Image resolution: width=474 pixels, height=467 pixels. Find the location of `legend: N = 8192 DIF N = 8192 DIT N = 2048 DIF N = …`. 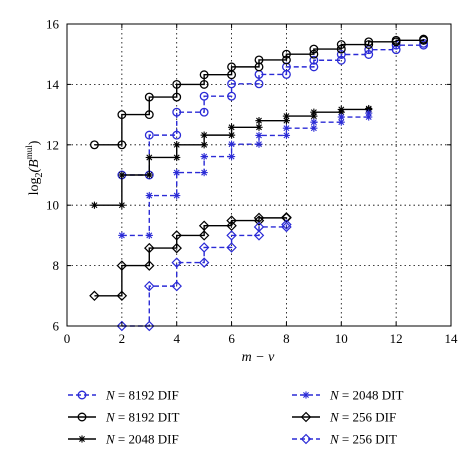

legend: N = 8192 DIF N = 8192 DIT N = 2048 DIF N = … is located at coordinates (235, 417).